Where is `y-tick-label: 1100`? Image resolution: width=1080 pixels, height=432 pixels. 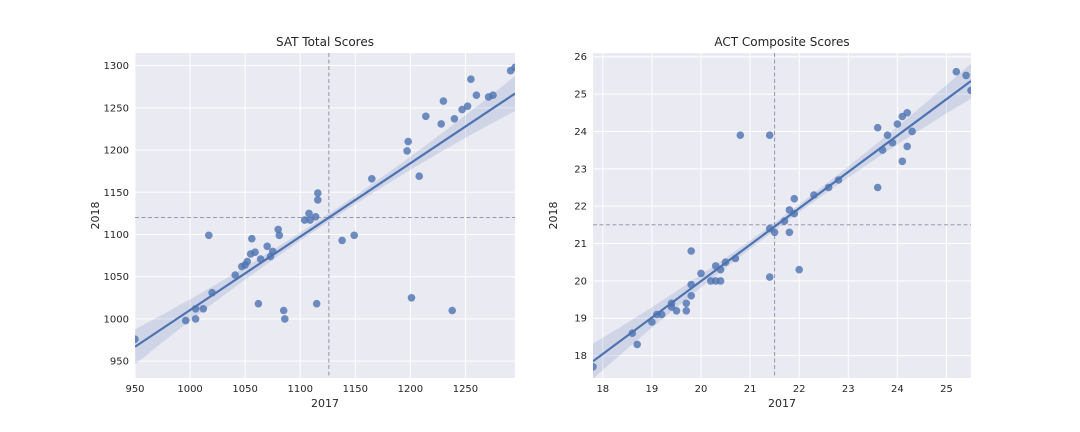
y-tick-label: 1100 is located at coordinates (116, 235).